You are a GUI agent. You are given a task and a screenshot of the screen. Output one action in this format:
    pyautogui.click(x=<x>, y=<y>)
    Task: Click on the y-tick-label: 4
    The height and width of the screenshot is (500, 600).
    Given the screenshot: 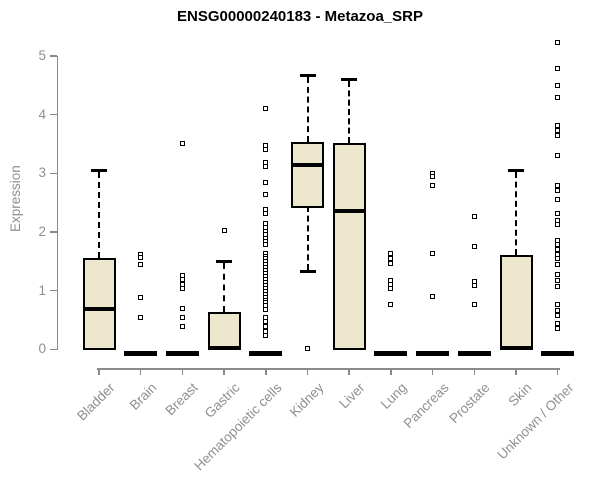 What is the action you would take?
    pyautogui.click(x=42, y=114)
    